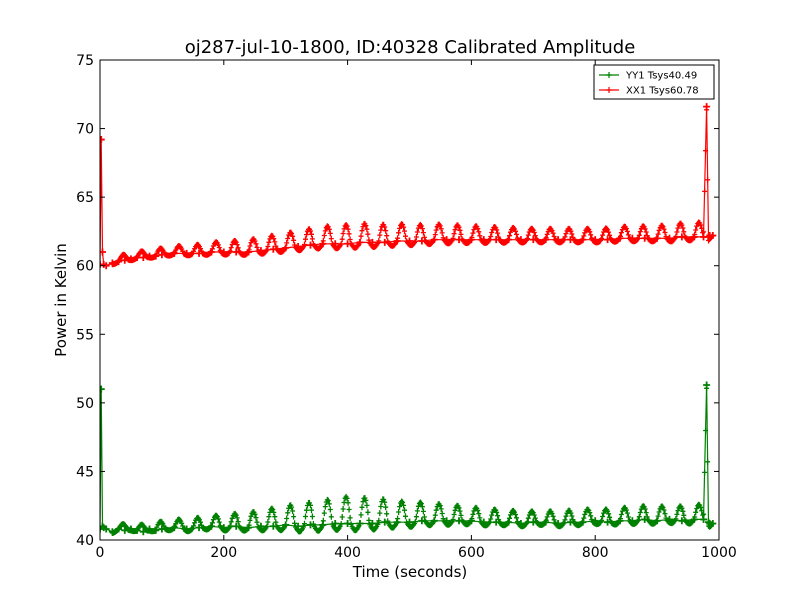 The width and height of the screenshot is (800, 600). I want to click on y-tick-label: 40, so click(85, 541).